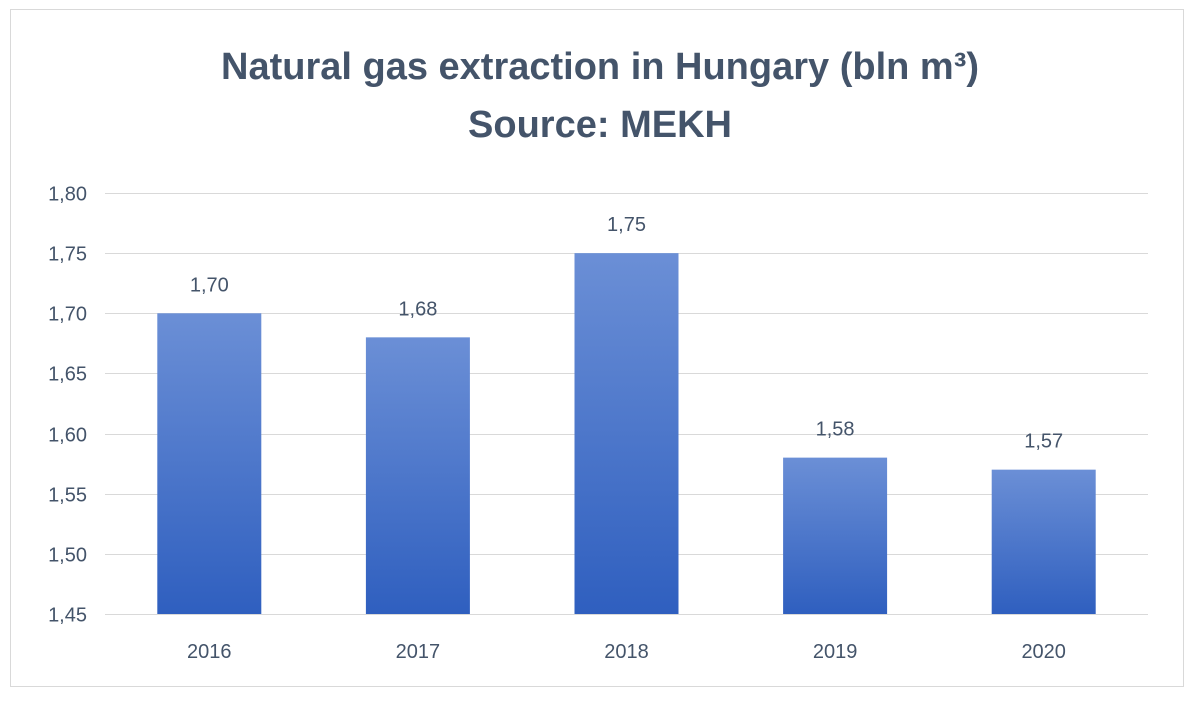  Describe the element at coordinates (67, 315) in the screenshot. I see `y-tick-label: 1,70` at that location.